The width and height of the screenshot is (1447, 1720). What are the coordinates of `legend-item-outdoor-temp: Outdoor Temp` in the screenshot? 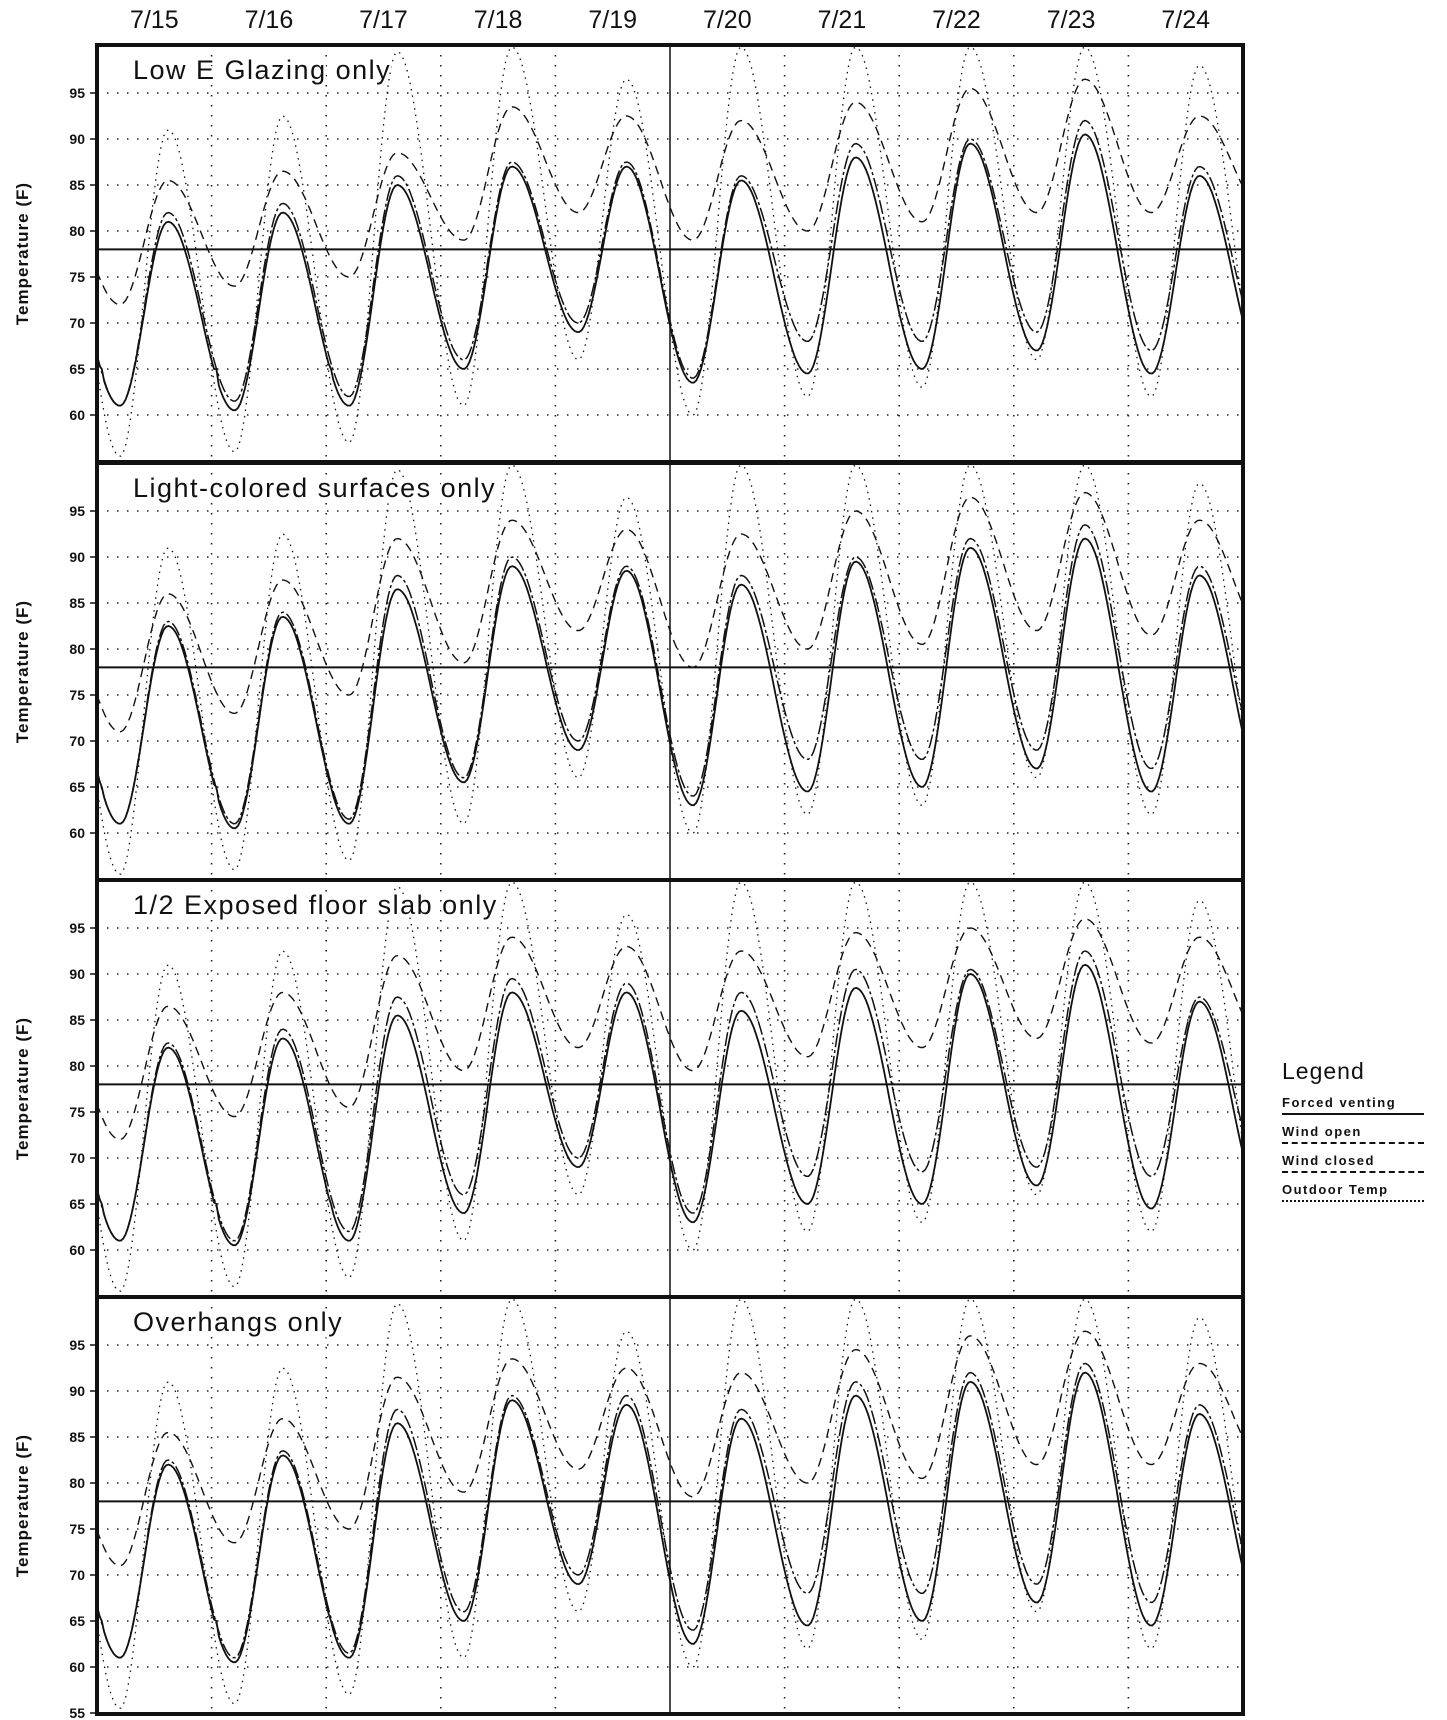 It's located at (1353, 1192).